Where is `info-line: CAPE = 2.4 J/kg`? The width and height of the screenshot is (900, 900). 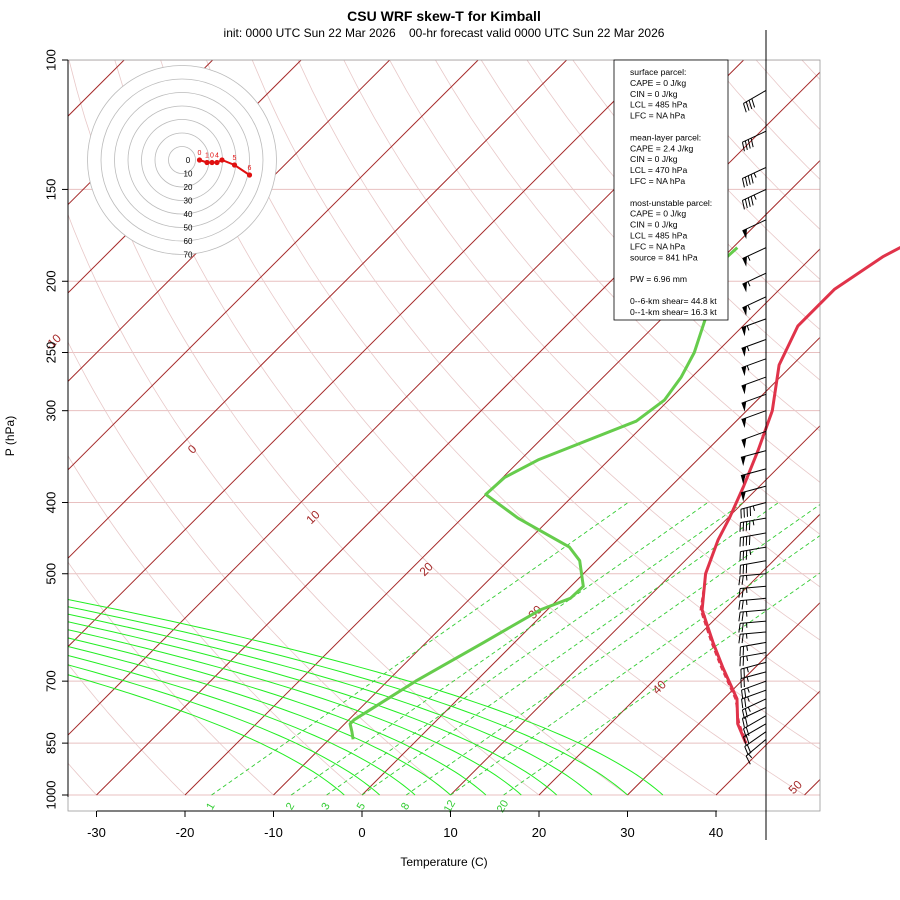 info-line: CAPE = 2.4 J/kg is located at coordinates (662, 148).